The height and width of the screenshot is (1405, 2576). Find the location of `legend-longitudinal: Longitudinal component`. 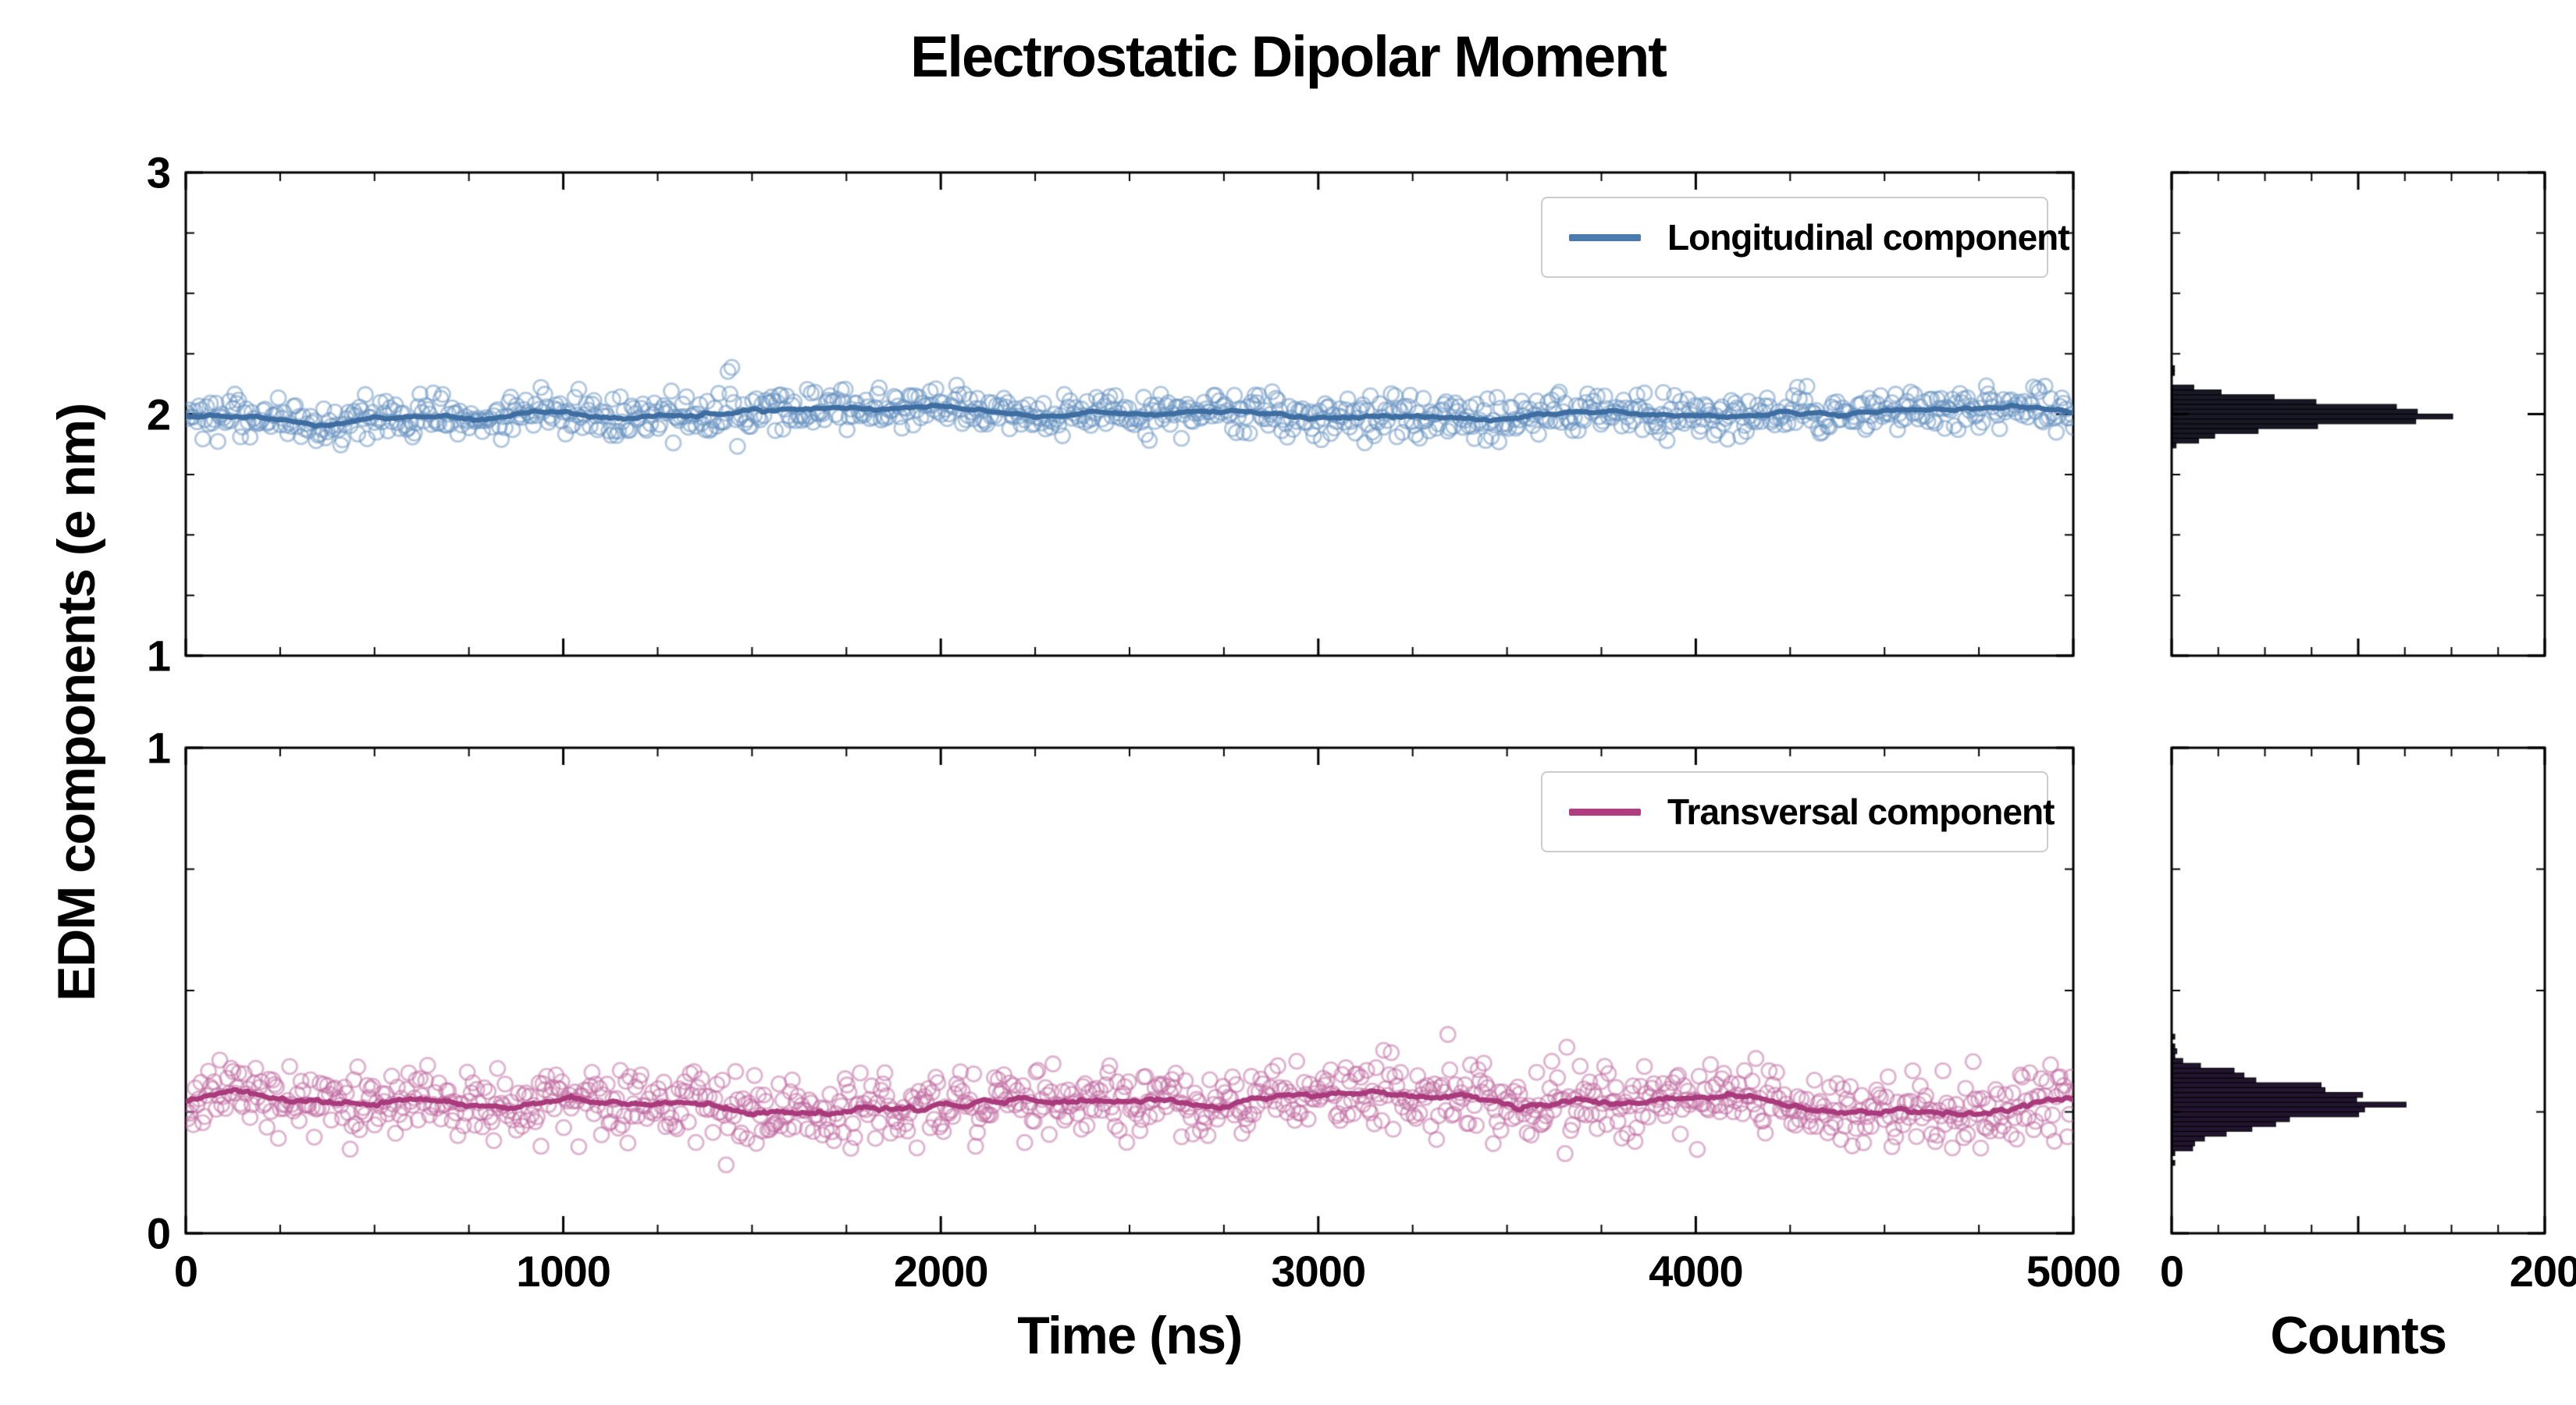

legend-longitudinal: Longitudinal component is located at coordinates (1805, 238).